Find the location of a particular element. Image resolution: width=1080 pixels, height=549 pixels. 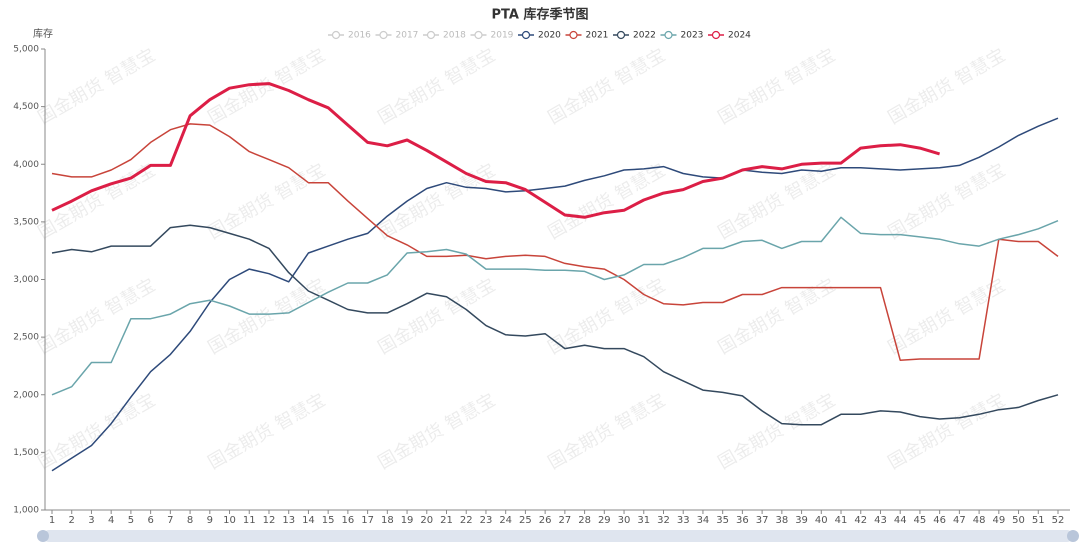

x-tick-label: 10 is located at coordinates (229, 520).